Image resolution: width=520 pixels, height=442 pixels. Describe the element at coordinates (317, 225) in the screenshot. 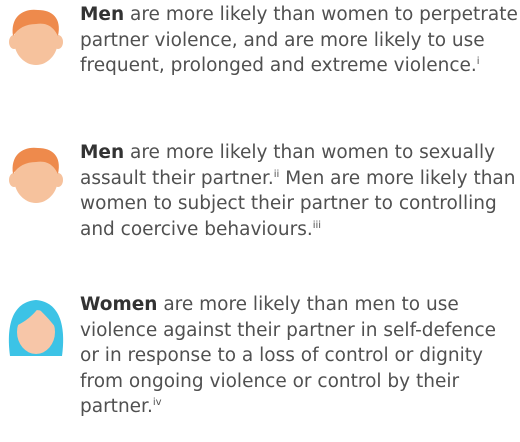

I see `footnote-ref: iii` at that location.